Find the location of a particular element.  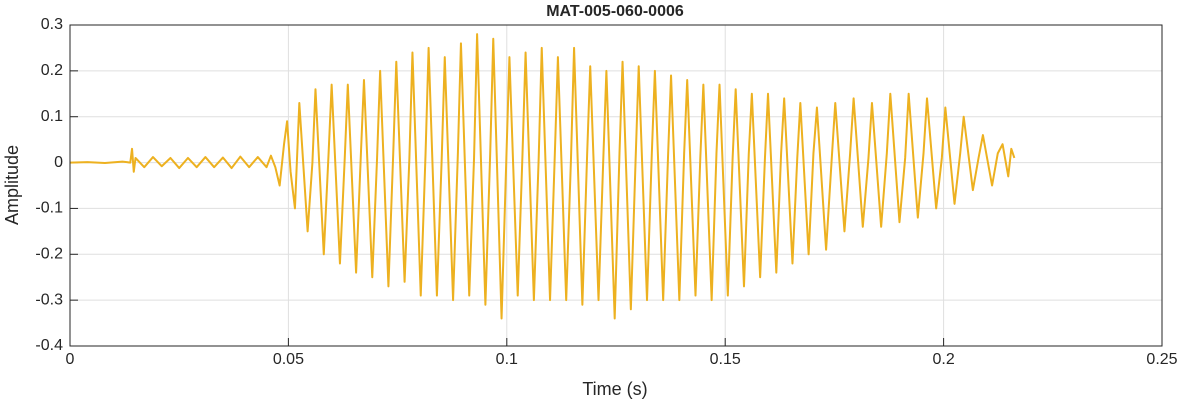

y-tick-label: 0 is located at coordinates (58, 162).